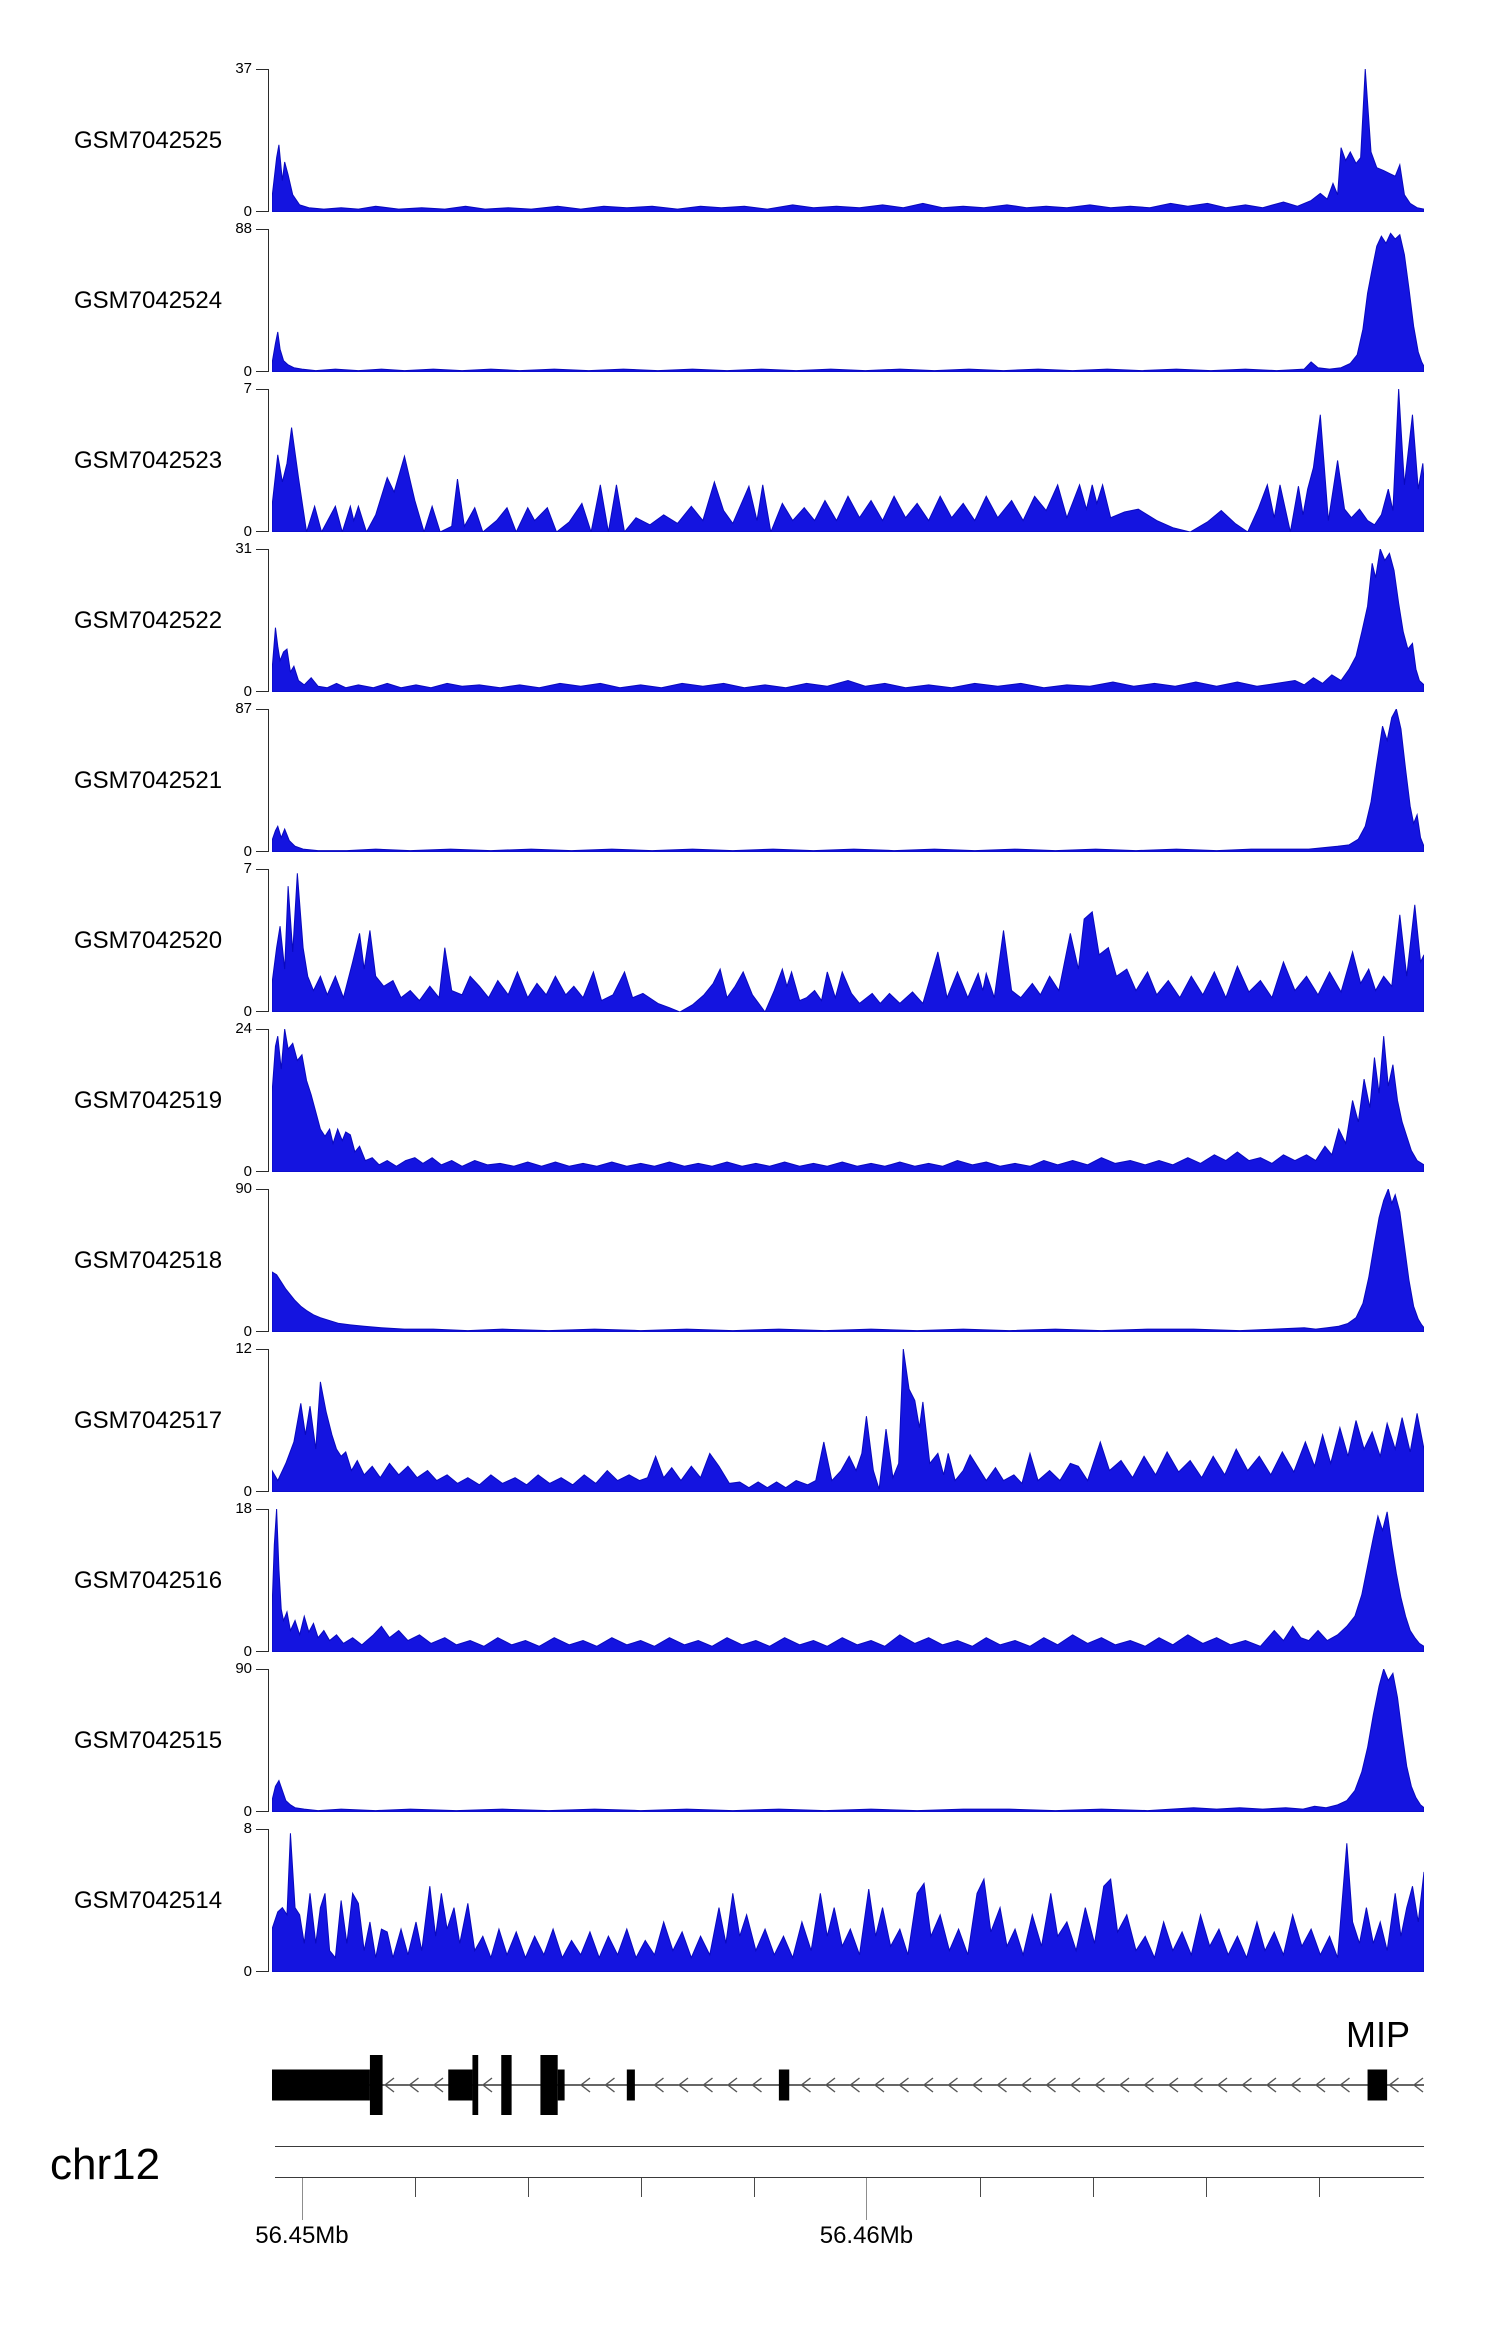 Image resolution: width=1500 pixels, height=2340 pixels. Describe the element at coordinates (243, 1508) in the screenshot. I see `track-ymax-label: 18` at that location.